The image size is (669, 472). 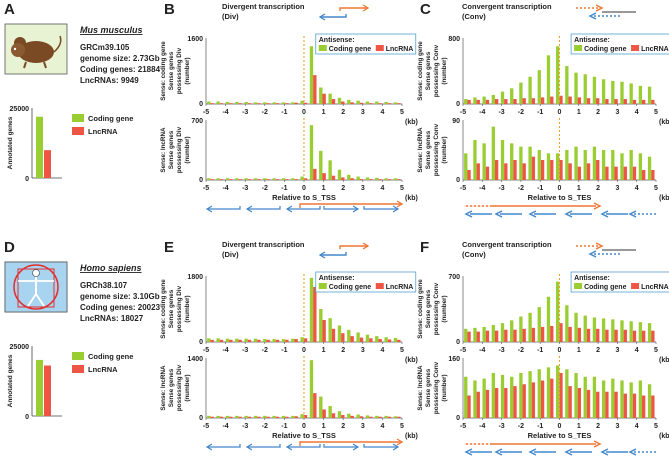 What do you see at coordinates (36, 52) in the screenshot?
I see `mouse-body` at bounding box center [36, 52].